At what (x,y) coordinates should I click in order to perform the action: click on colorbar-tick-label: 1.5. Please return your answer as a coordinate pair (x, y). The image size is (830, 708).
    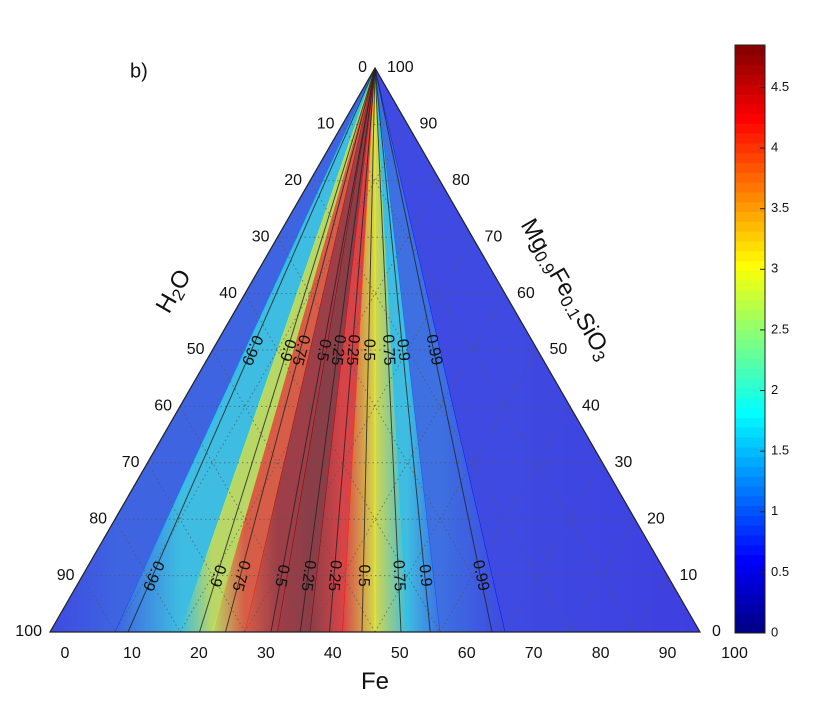
    Looking at the image, I should click on (780, 450).